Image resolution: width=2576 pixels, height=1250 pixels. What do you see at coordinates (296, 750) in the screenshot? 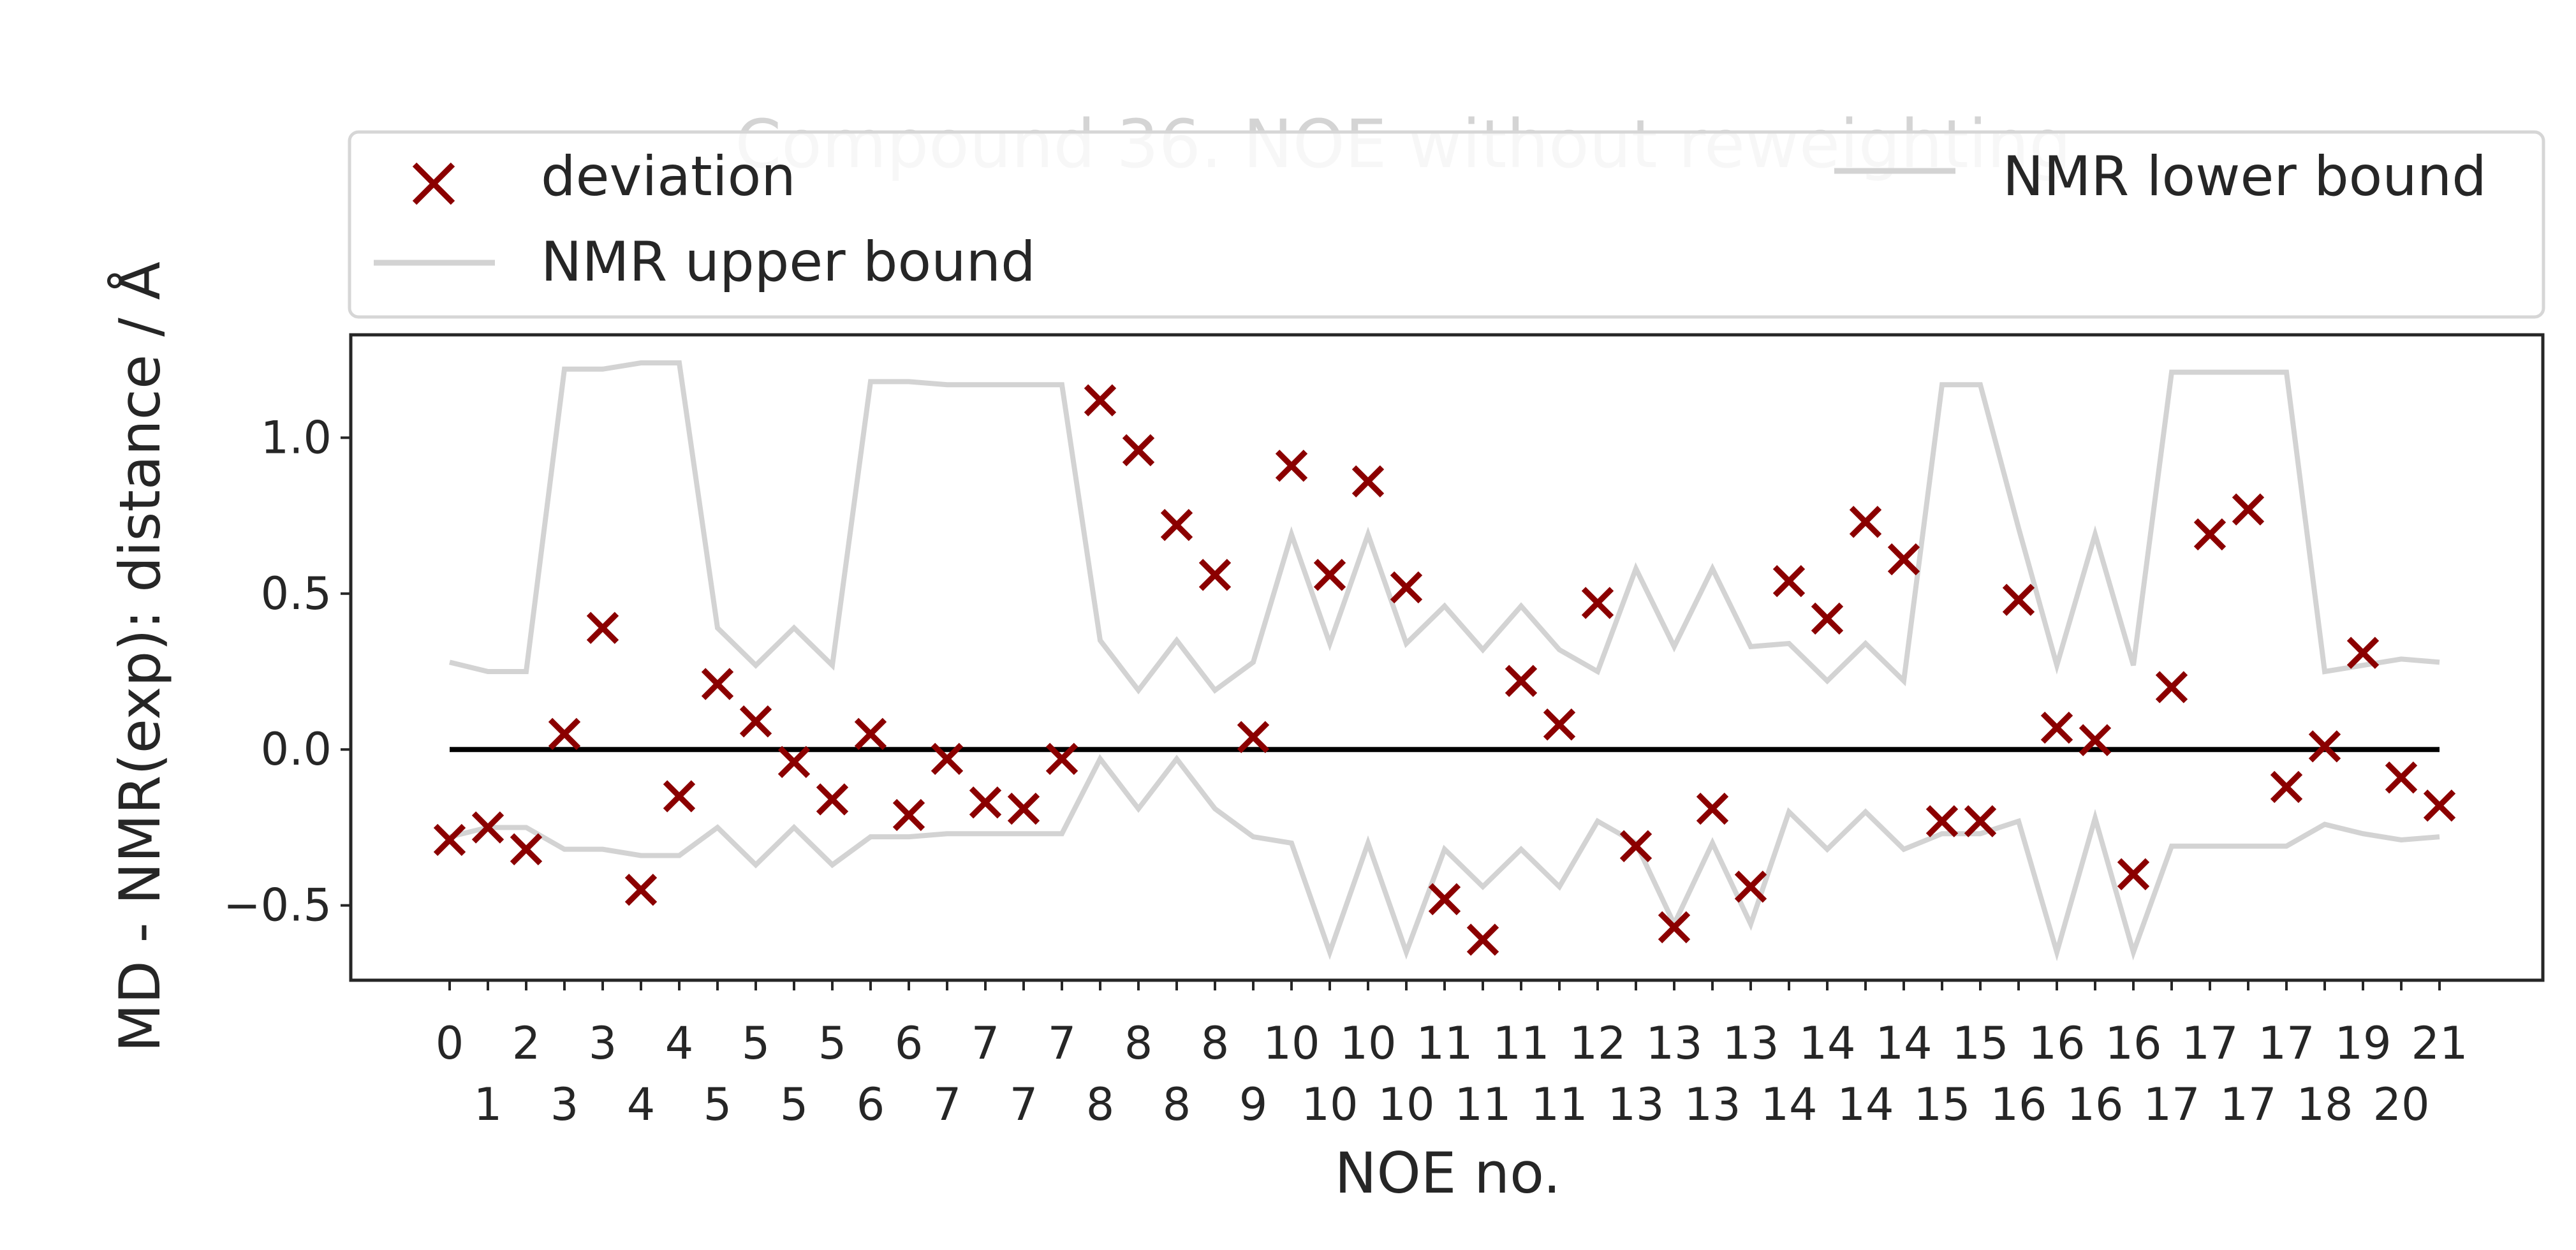
I see `y-tick-label: 0.0` at bounding box center [296, 750].